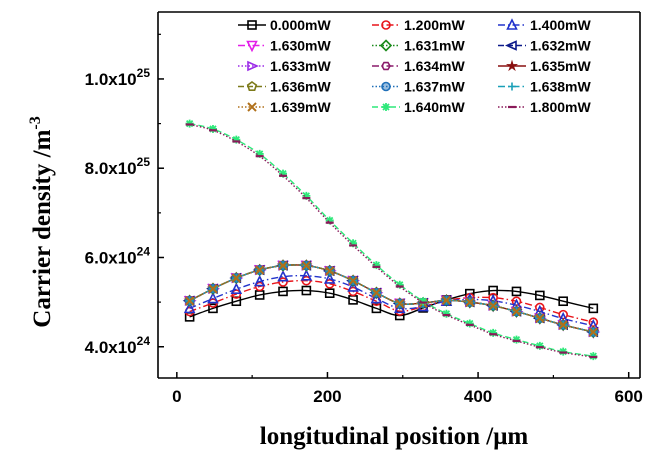  What do you see at coordinates (434, 66) in the screenshot?
I see `legend-label: 1.634mW` at bounding box center [434, 66].